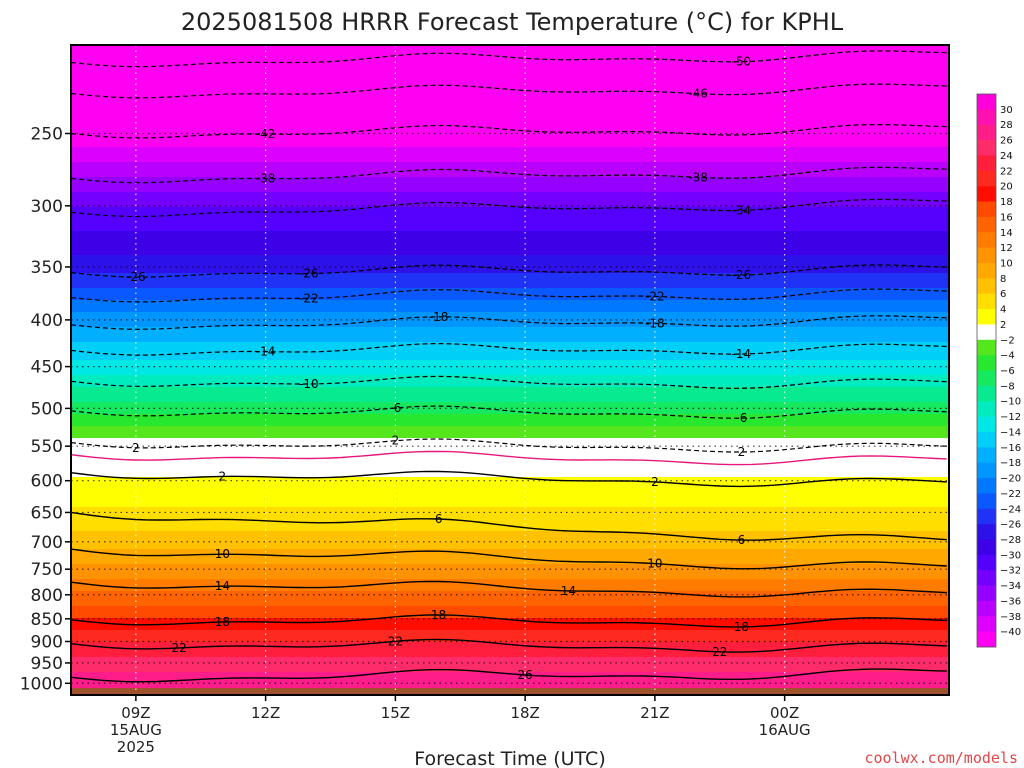 The height and width of the screenshot is (768, 1024). What do you see at coordinates (309, 274) in the screenshot?
I see `contour-label: -26` at bounding box center [309, 274].